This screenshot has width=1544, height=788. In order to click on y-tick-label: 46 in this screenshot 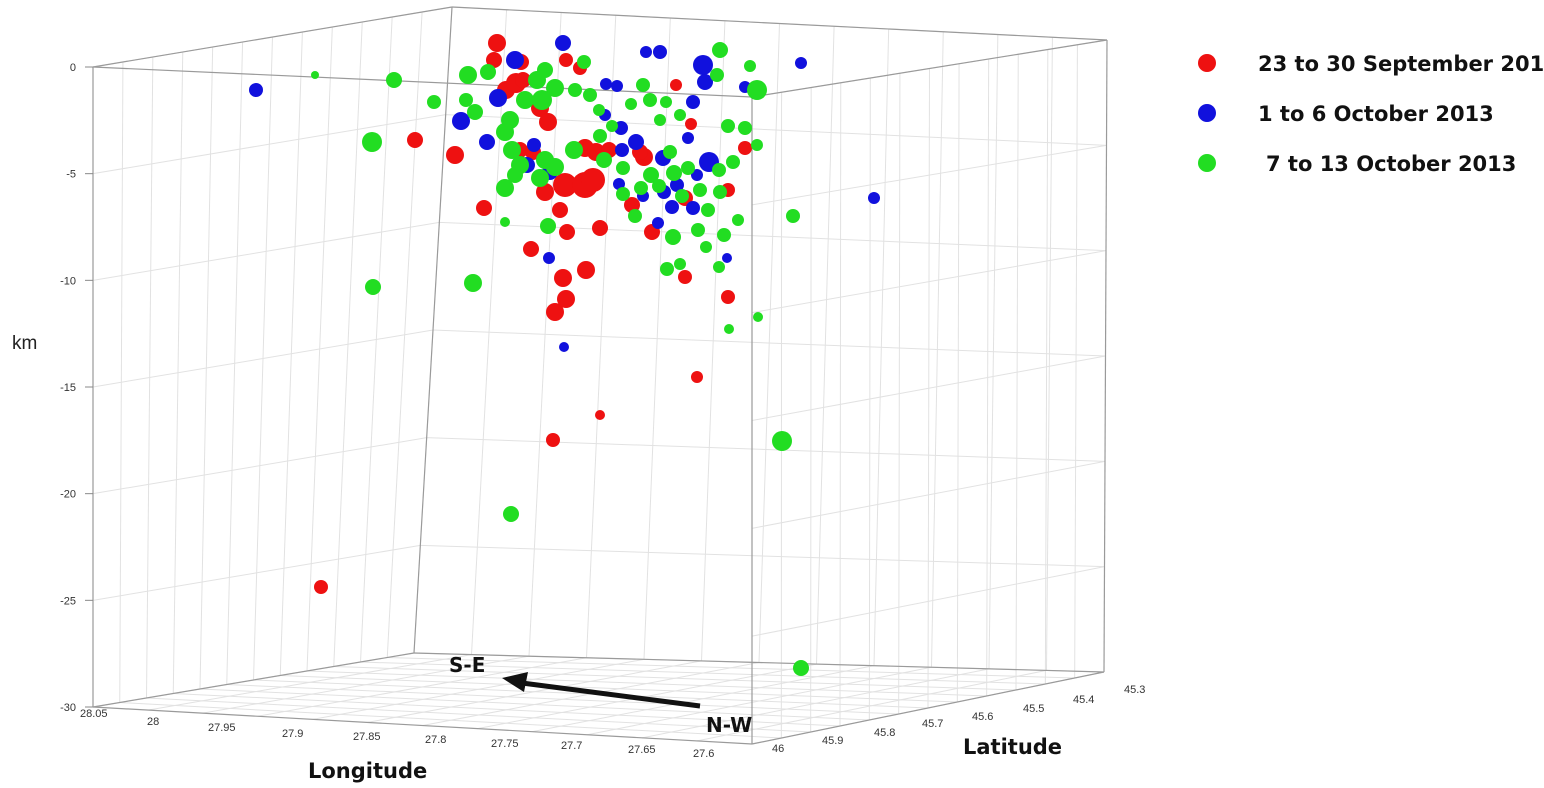, I will do `click(778, 749)`.